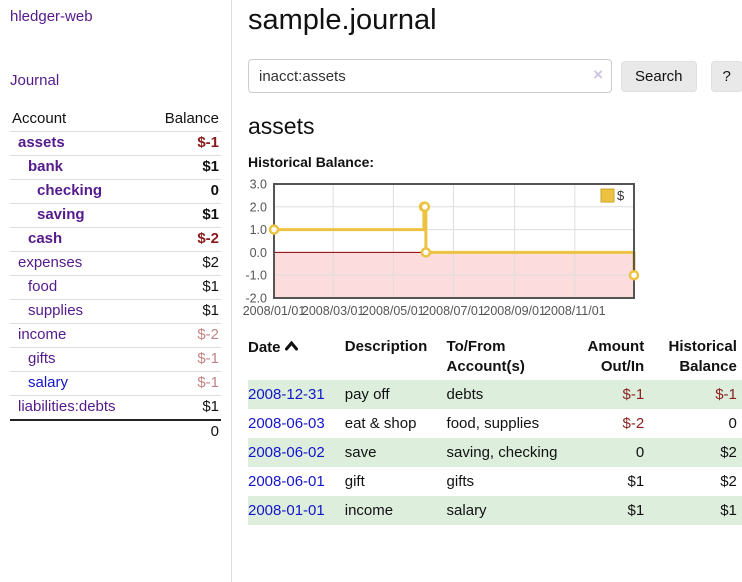 This screenshot has height=582, width=742. Describe the element at coordinates (115, 359) in the screenshot. I see `account-row: gifts $-1` at that location.